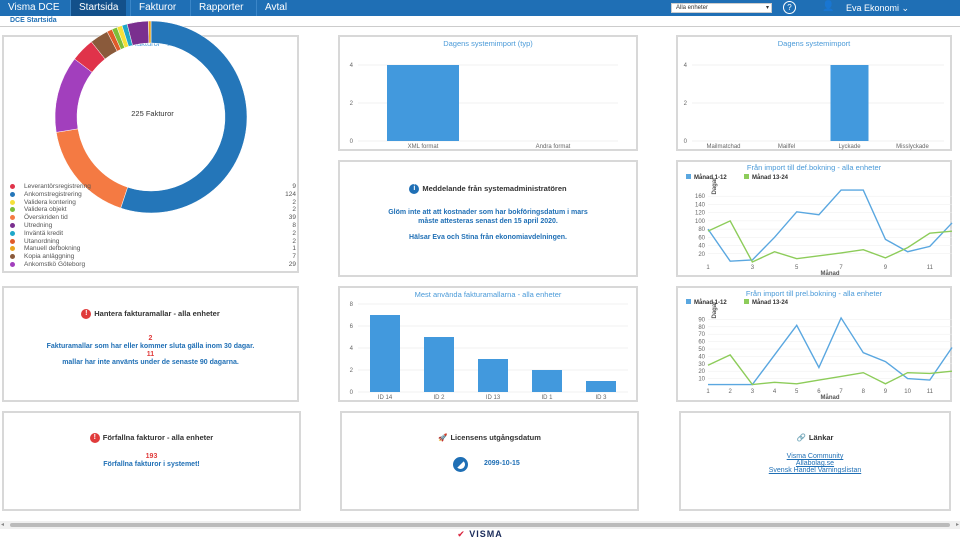  I want to click on tab-rapporter: Rapporter, so click(220, 8).